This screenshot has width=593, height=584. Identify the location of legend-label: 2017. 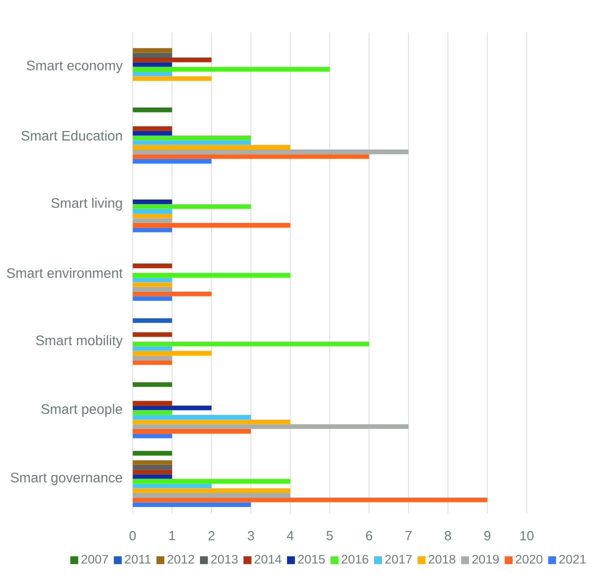
(398, 559).